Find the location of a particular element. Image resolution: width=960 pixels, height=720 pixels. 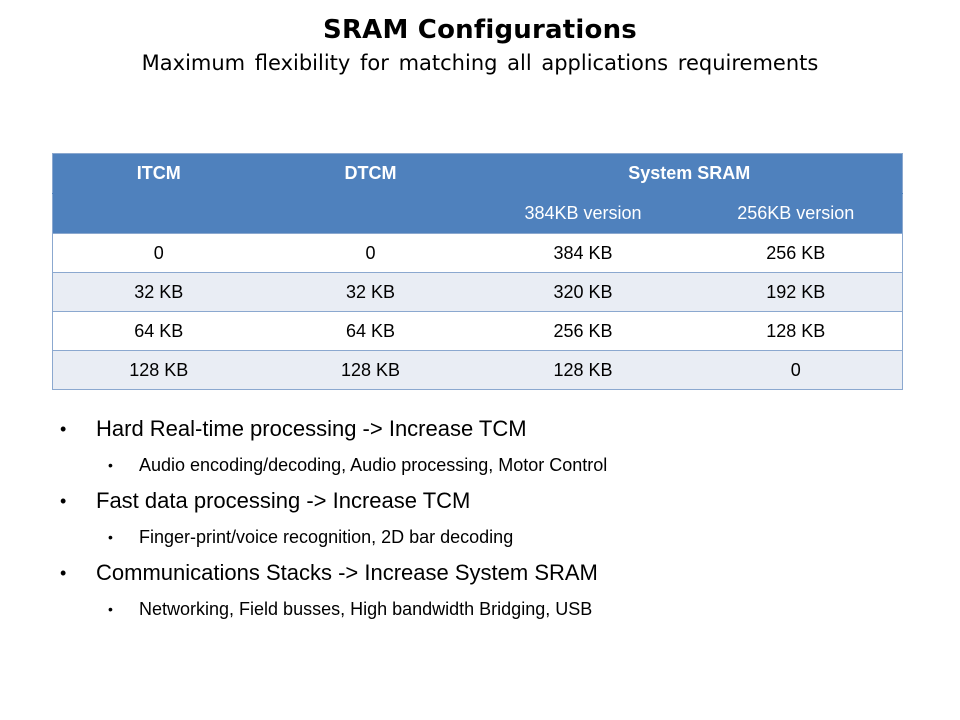

cell-itcm: 32 KB is located at coordinates (158, 292).